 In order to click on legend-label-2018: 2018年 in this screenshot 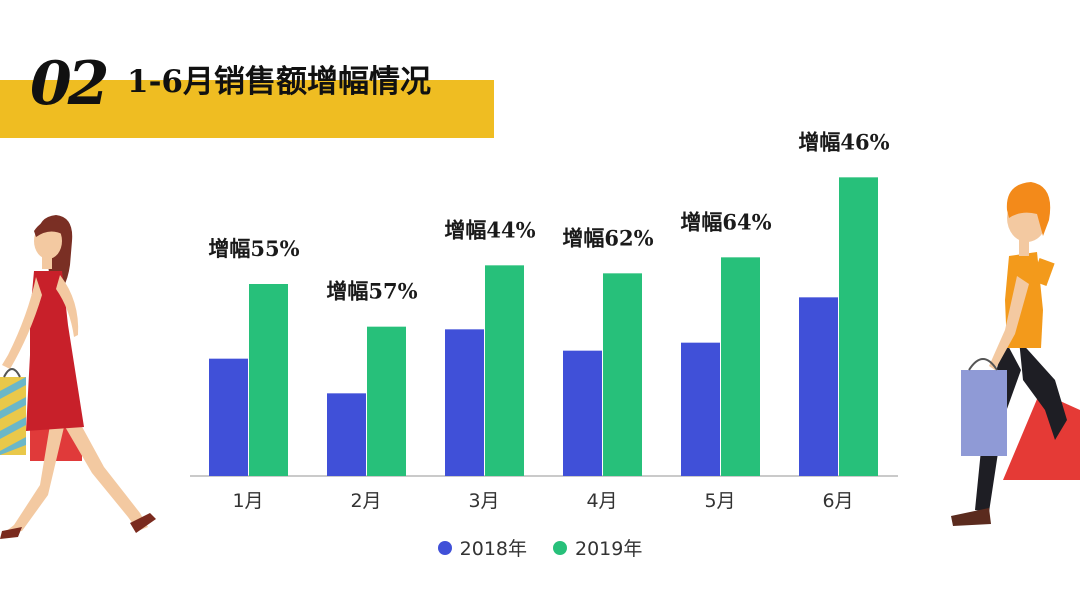, I will do `click(493, 549)`.